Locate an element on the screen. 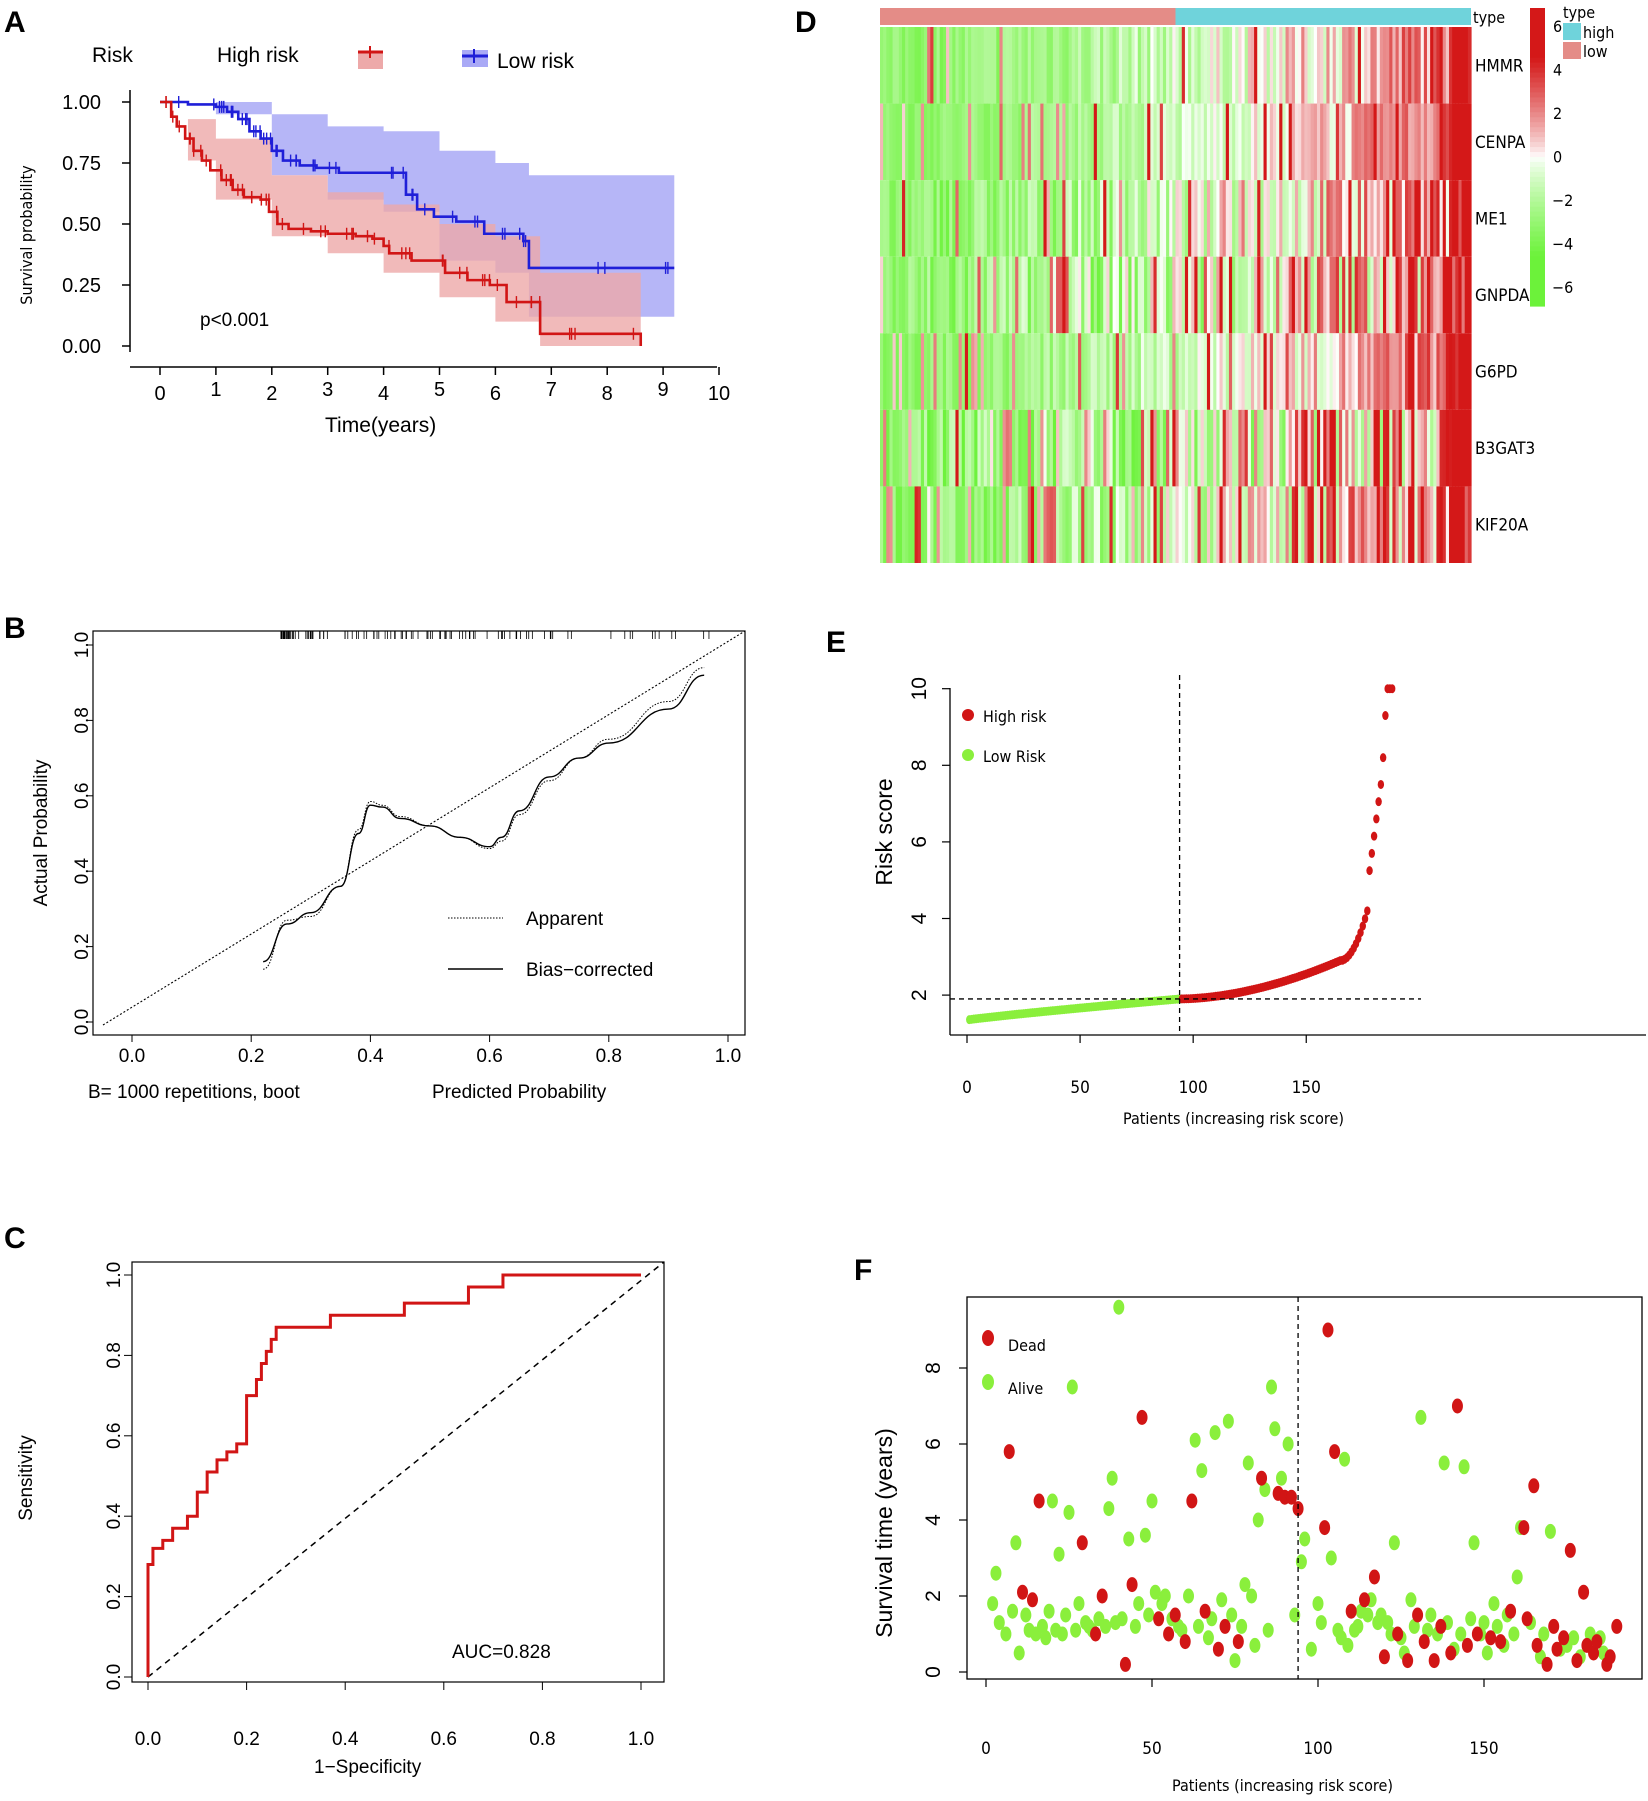 The image size is (1648, 1801). panel-d-label: D is located at coordinates (806, 22).